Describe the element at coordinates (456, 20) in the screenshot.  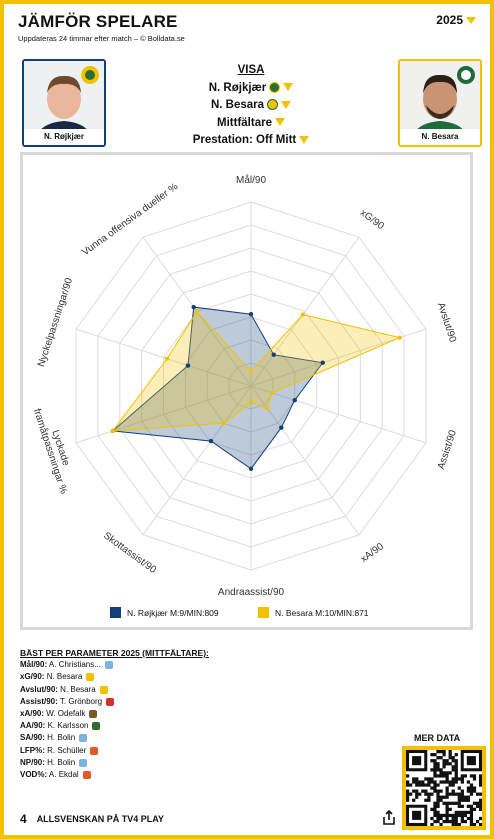
I see `year-select: 2025` at that location.